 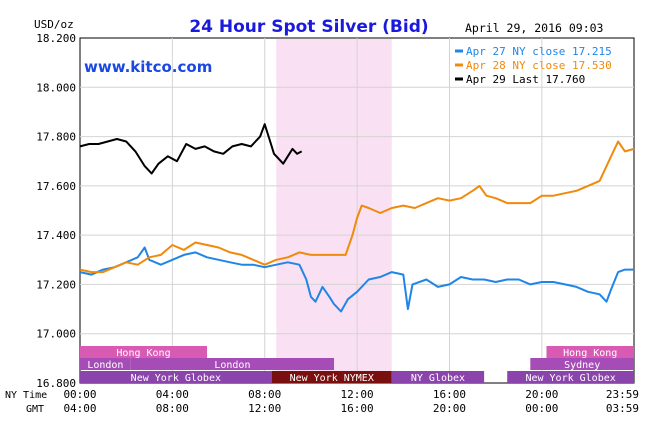 What do you see at coordinates (56, 334) in the screenshot?
I see `y-tick-label: 17.000` at bounding box center [56, 334].